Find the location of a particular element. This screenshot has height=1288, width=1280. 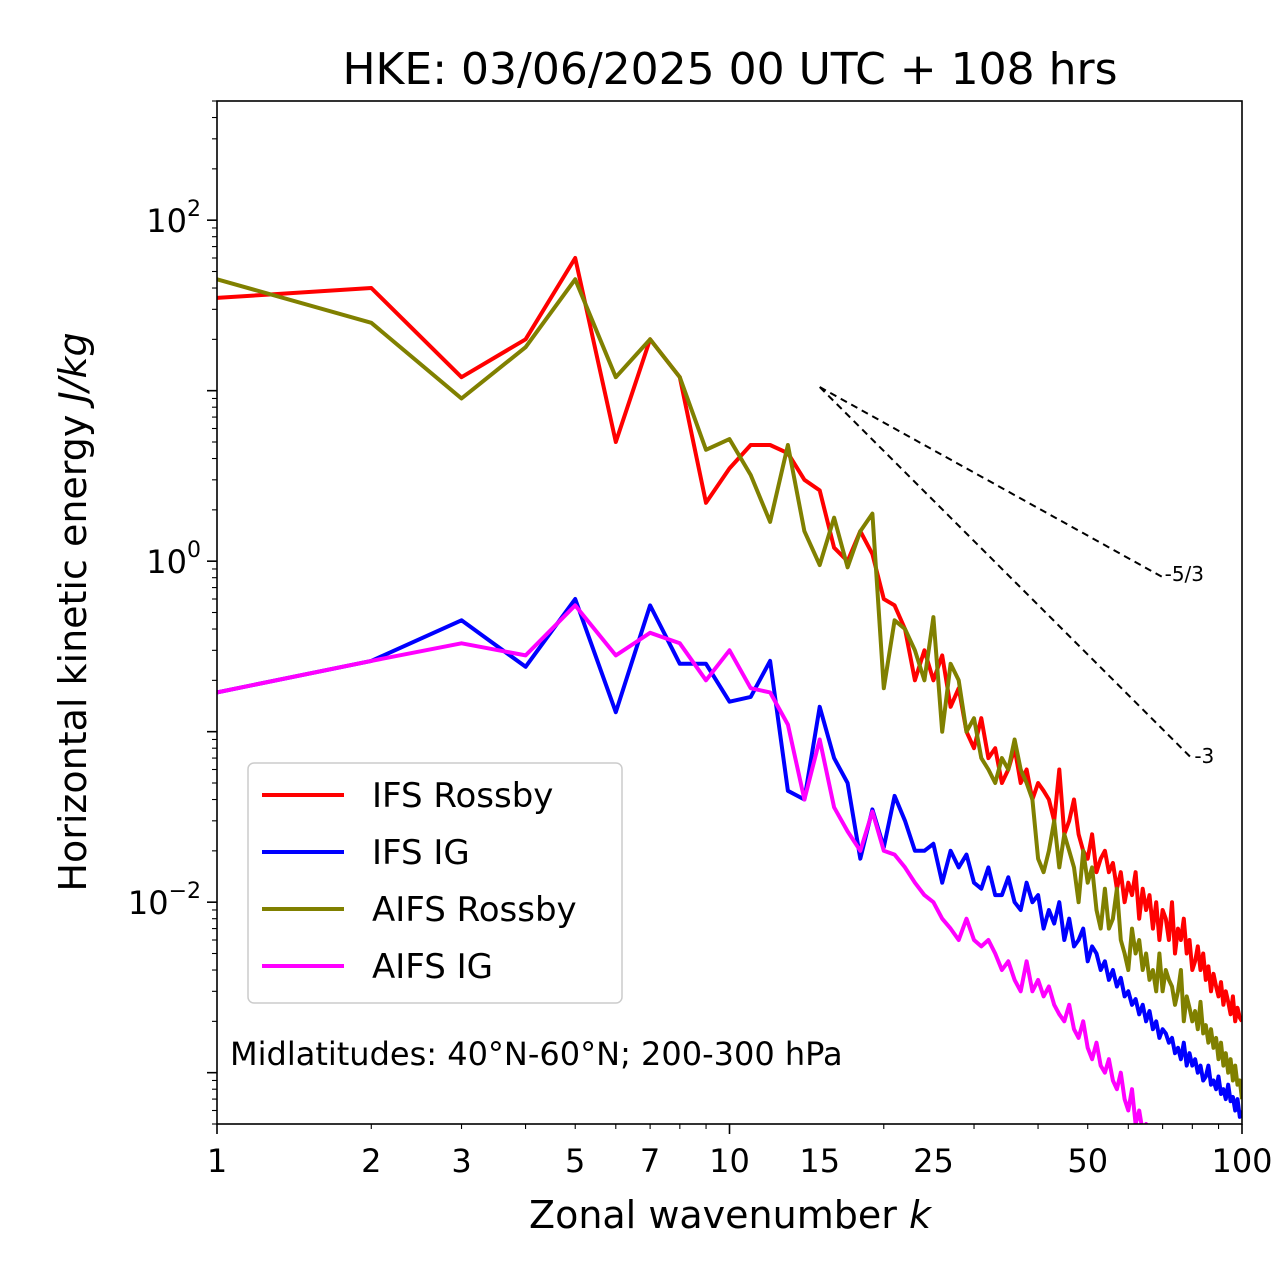

legend-box is located at coordinates (435, 883).